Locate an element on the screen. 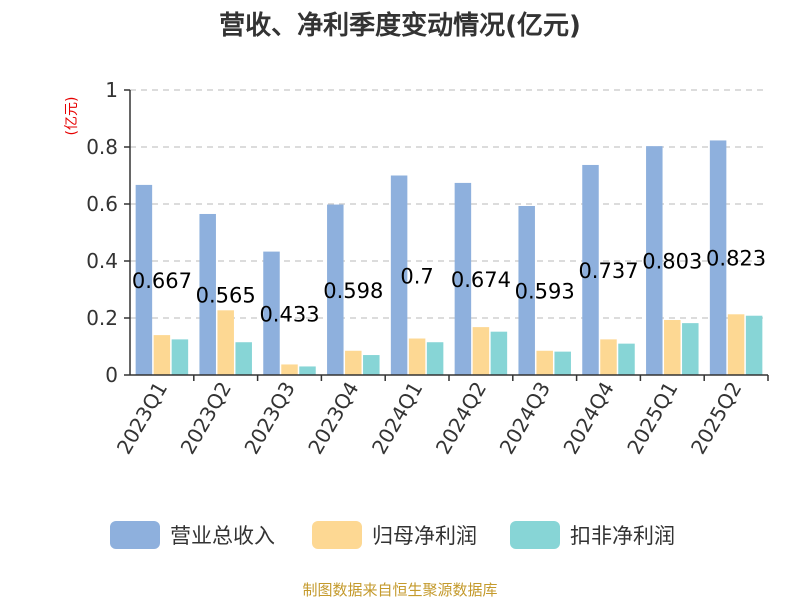 This screenshot has width=800, height=600. y-tick-label: 0.8 is located at coordinates (102, 147).